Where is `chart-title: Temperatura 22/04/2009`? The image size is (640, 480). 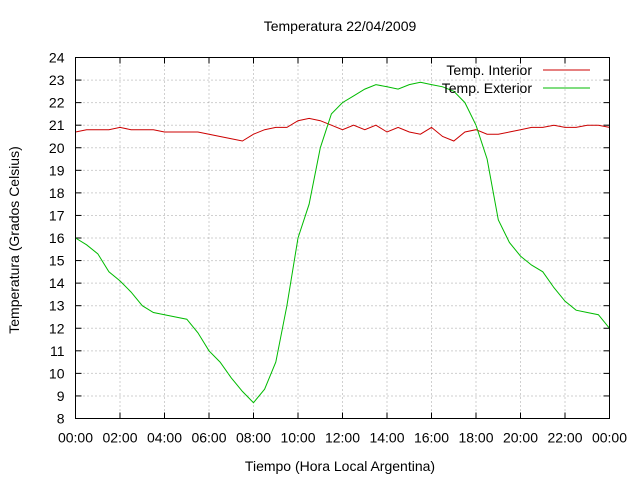 chart-title: Temperatura 22/04/2009 is located at coordinates (340, 26).